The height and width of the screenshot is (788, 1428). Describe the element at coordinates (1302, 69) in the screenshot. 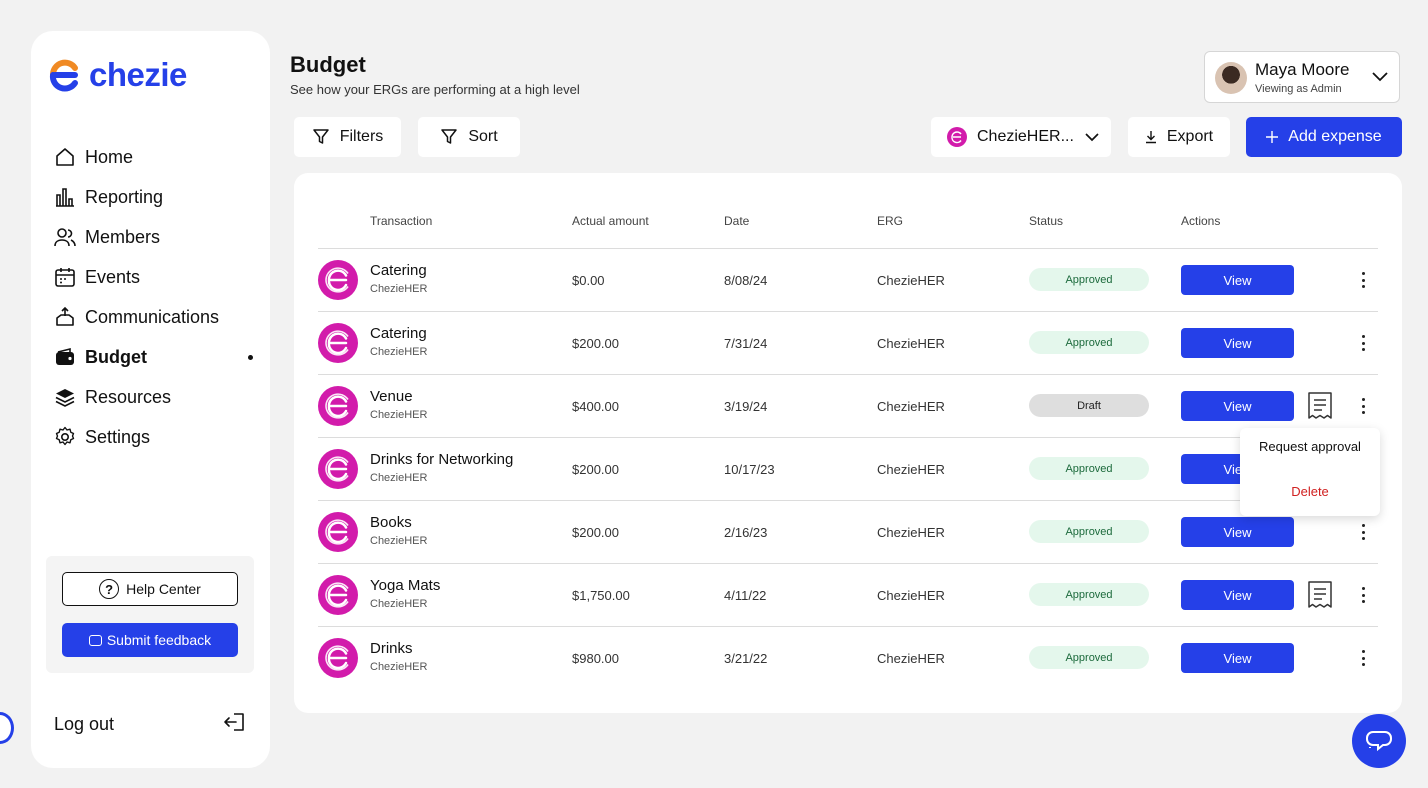

I see `user-name: Maya Moore` at that location.